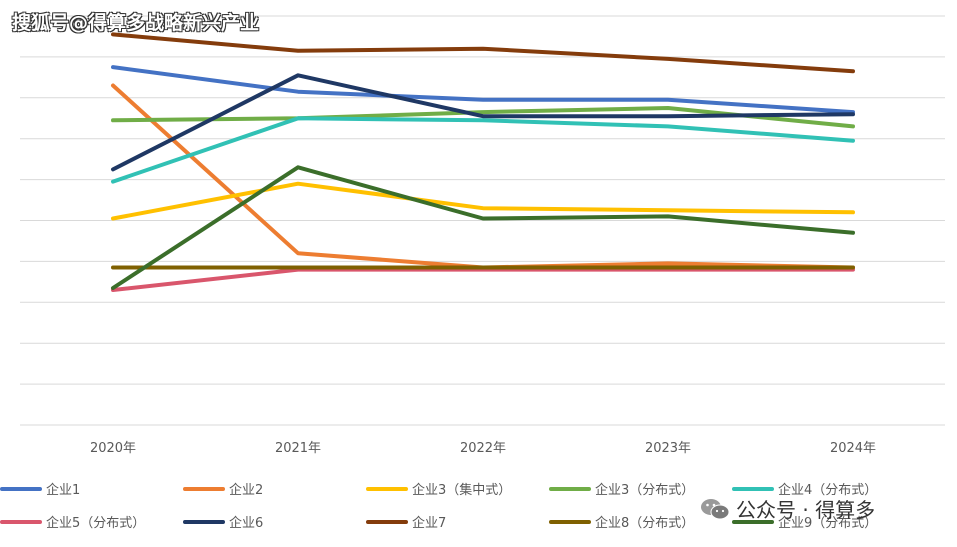 The image size is (957, 547). I want to click on legend-item: 企业9（分布式）, so click(804, 523).